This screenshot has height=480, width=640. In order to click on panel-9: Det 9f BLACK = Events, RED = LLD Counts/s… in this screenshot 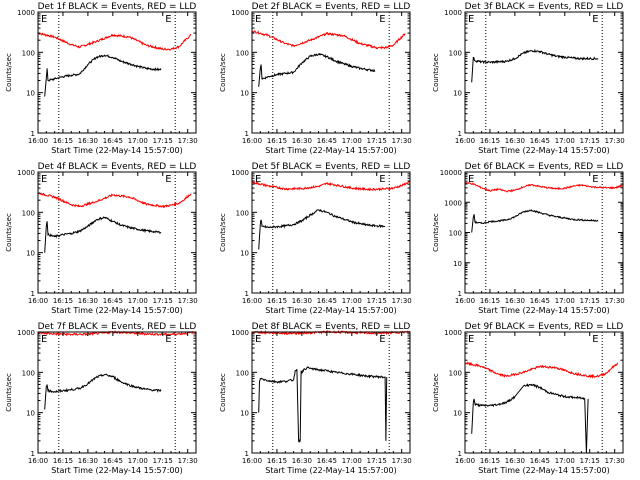, I will do `click(528, 398)`.